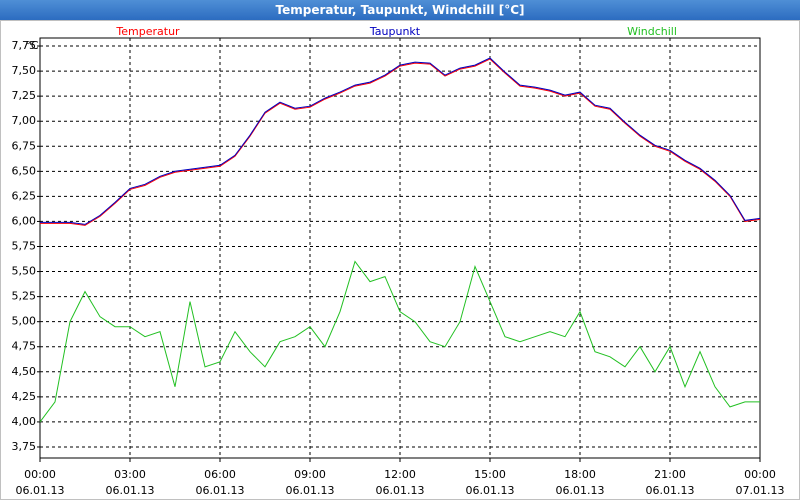 The image size is (800, 500). Describe the element at coordinates (24, 195) in the screenshot. I see `y-tick-label: 6,25` at that location.